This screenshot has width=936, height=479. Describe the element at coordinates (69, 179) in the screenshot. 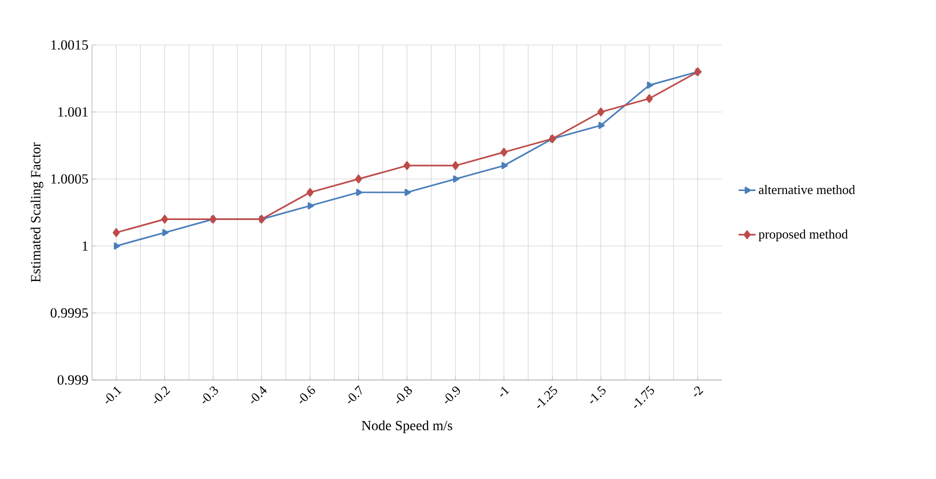

I see `y-tick-label: 1.0005` at that location.